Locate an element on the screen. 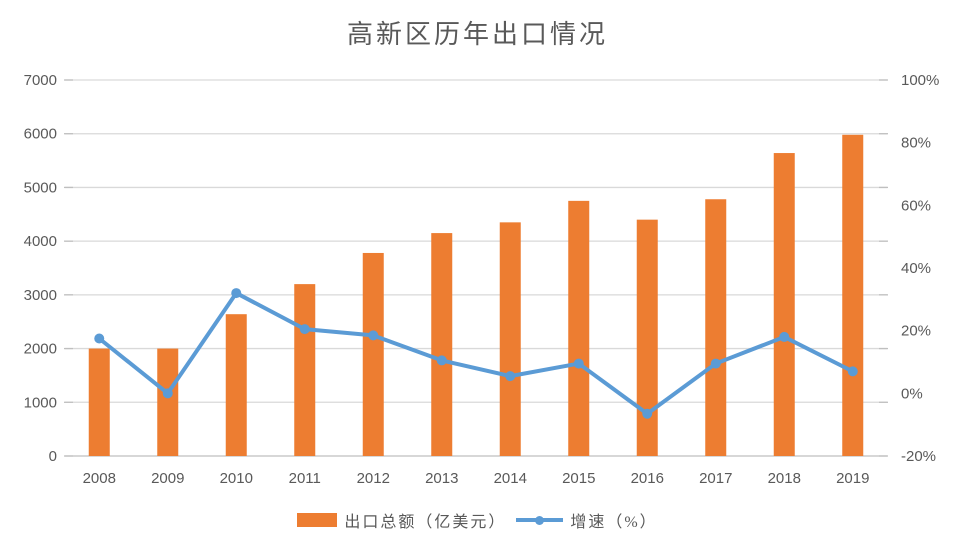 The width and height of the screenshot is (955, 552). growth-marker-2011 is located at coordinates (304, 329).